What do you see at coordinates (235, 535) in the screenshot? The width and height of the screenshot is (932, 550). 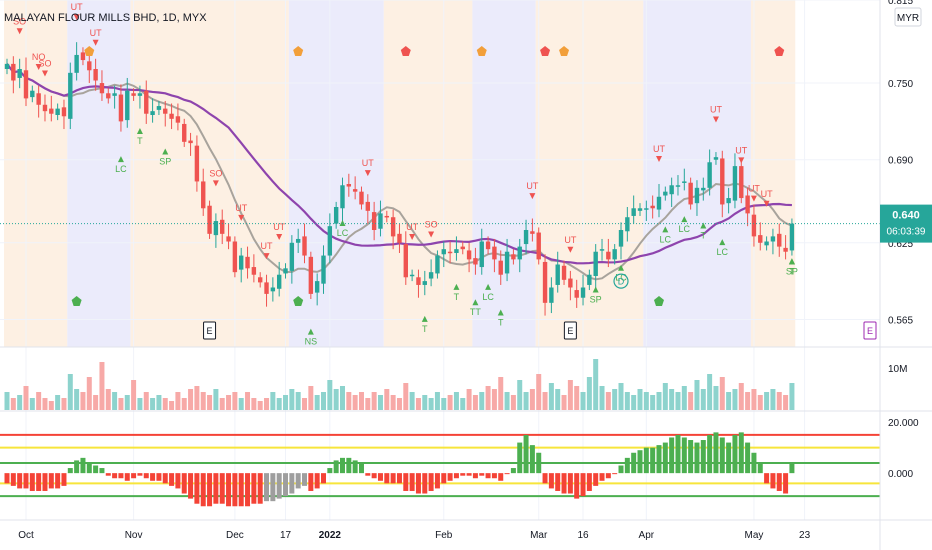 I see `time-axis-tick-label: Dec` at bounding box center [235, 535].